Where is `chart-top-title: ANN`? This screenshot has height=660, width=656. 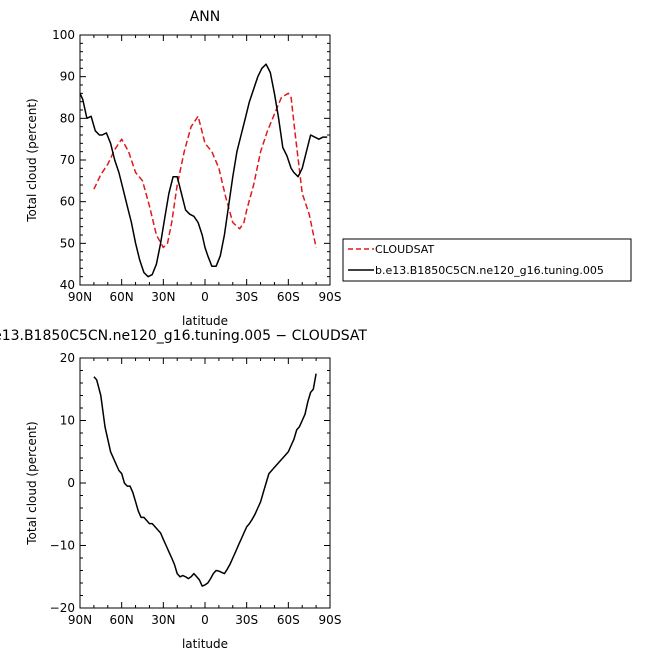 chart-top-title: ANN is located at coordinates (205, 17).